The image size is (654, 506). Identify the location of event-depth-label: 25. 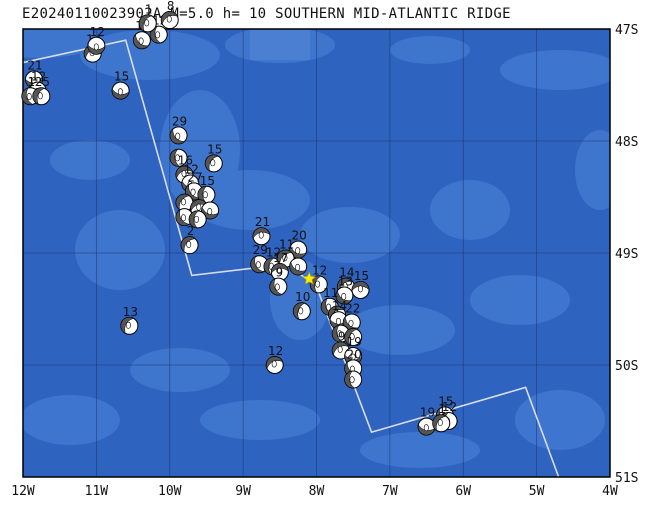
(42, 82).